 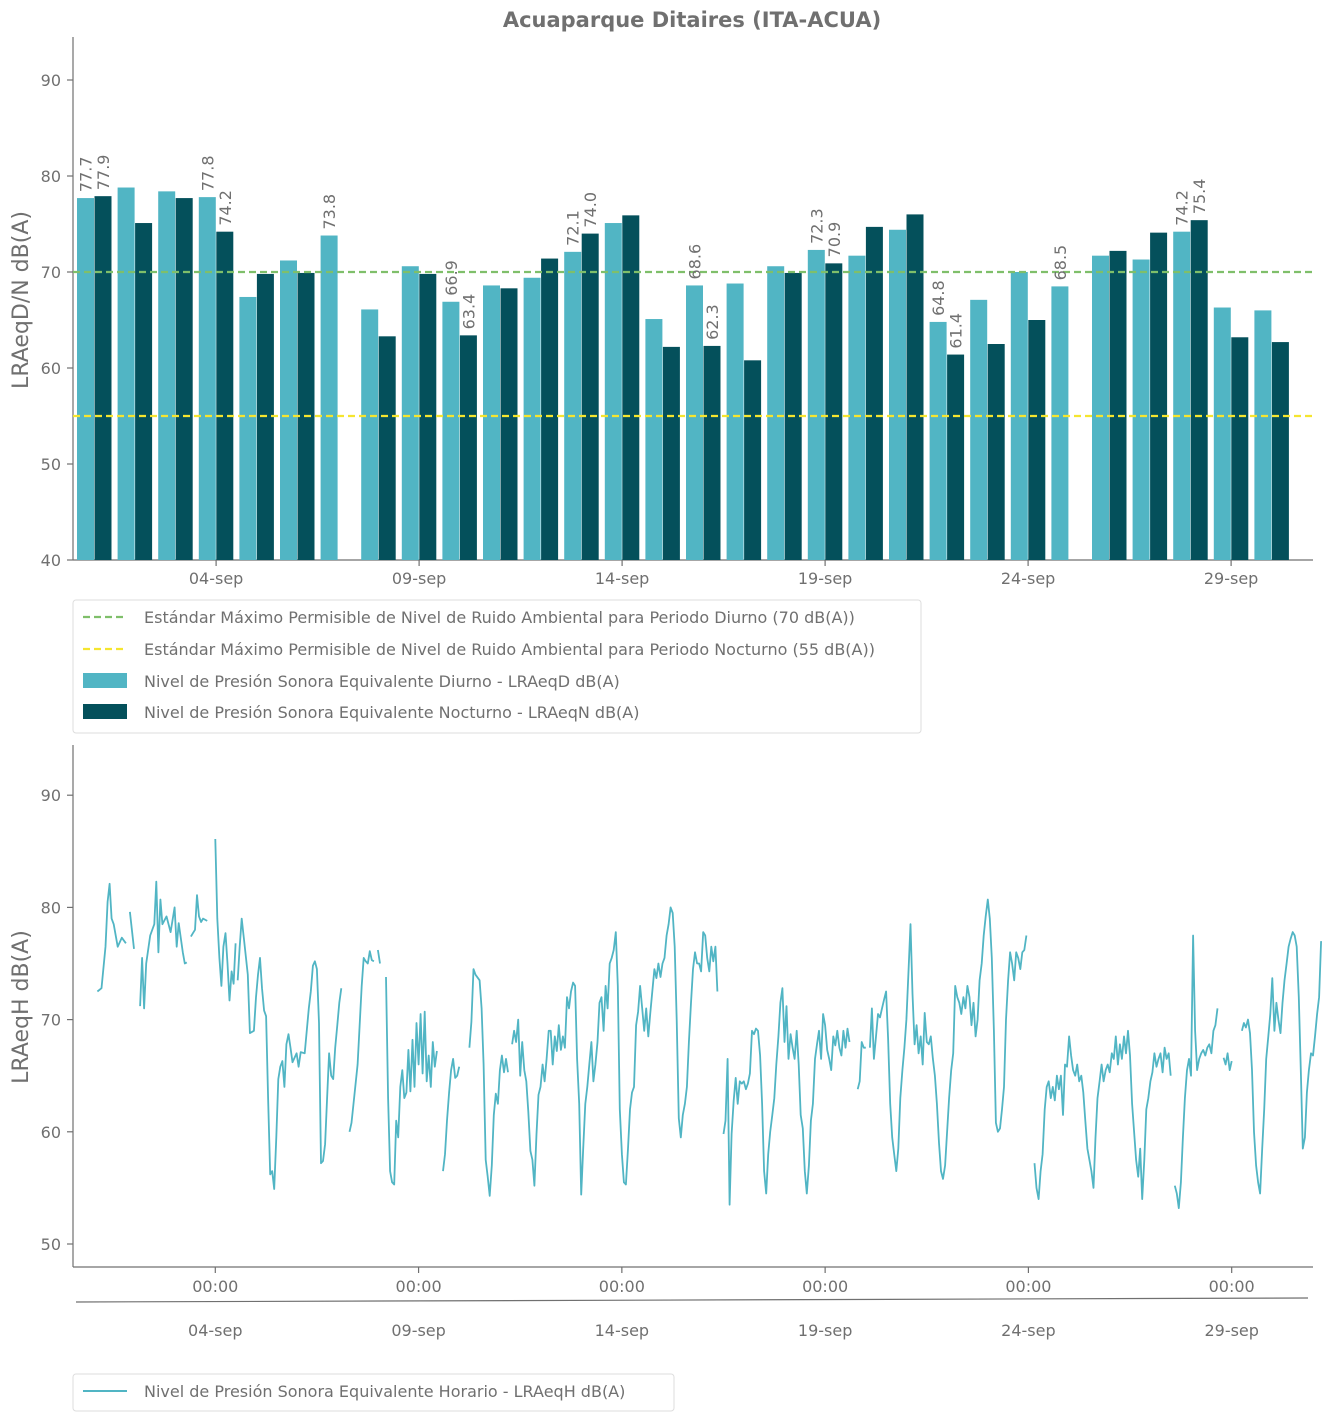 What do you see at coordinates (167, 376) in the screenshot?
I see `bar-day-03-sep` at bounding box center [167, 376].